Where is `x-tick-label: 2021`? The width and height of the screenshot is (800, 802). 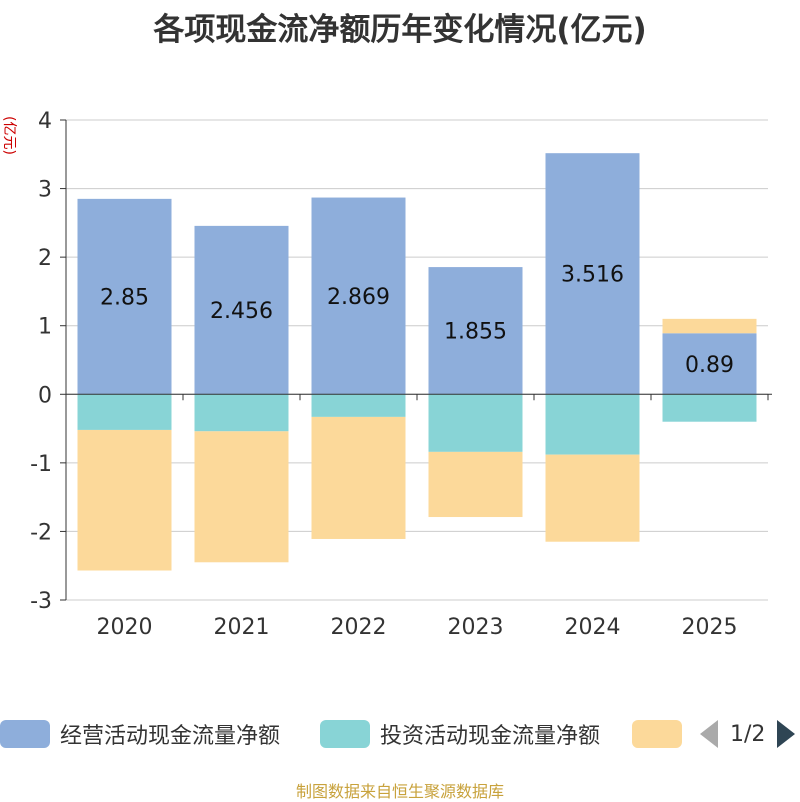 x-tick-label: 2021 is located at coordinates (242, 627).